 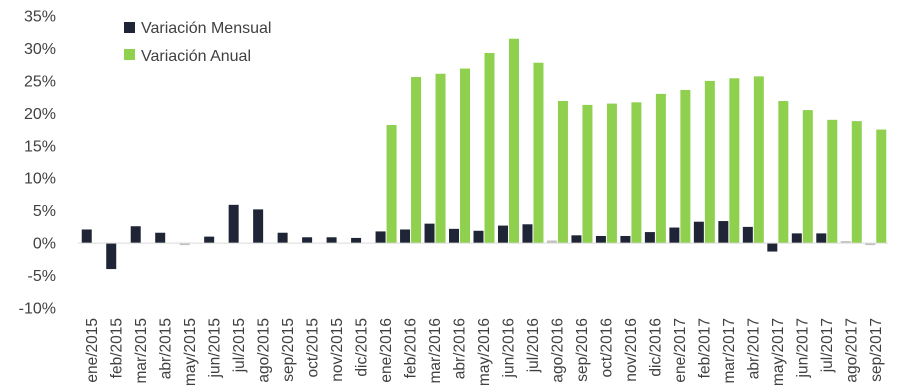 What do you see at coordinates (40, 179) in the screenshot?
I see `y-tick-label: 10%` at bounding box center [40, 179].